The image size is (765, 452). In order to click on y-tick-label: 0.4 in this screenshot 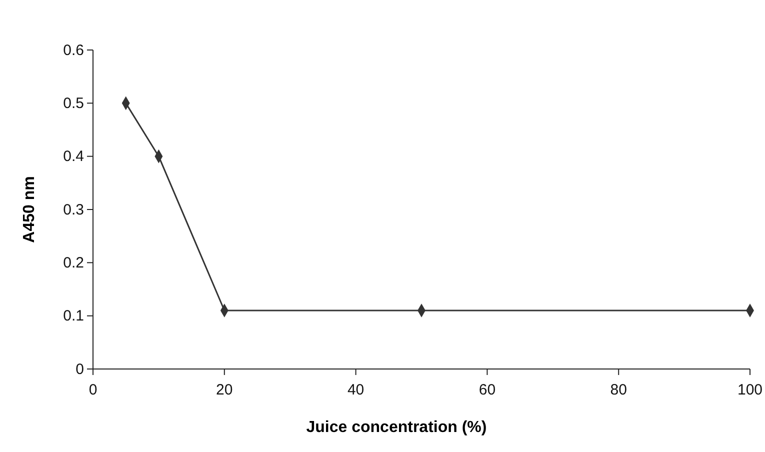, I will do `click(73, 157)`.